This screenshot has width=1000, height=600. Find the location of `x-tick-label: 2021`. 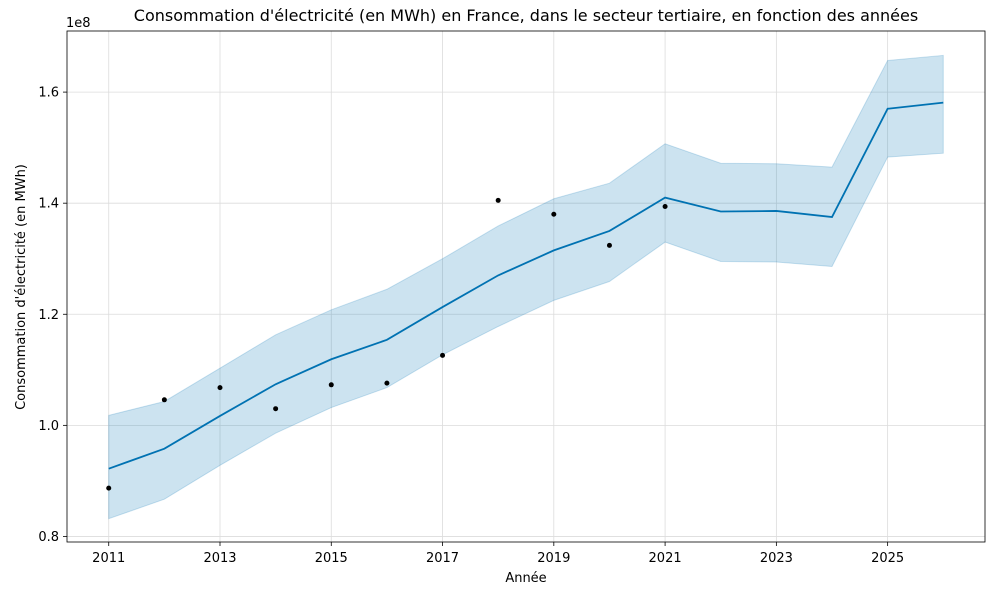

x-tick-label: 2021 is located at coordinates (665, 558).